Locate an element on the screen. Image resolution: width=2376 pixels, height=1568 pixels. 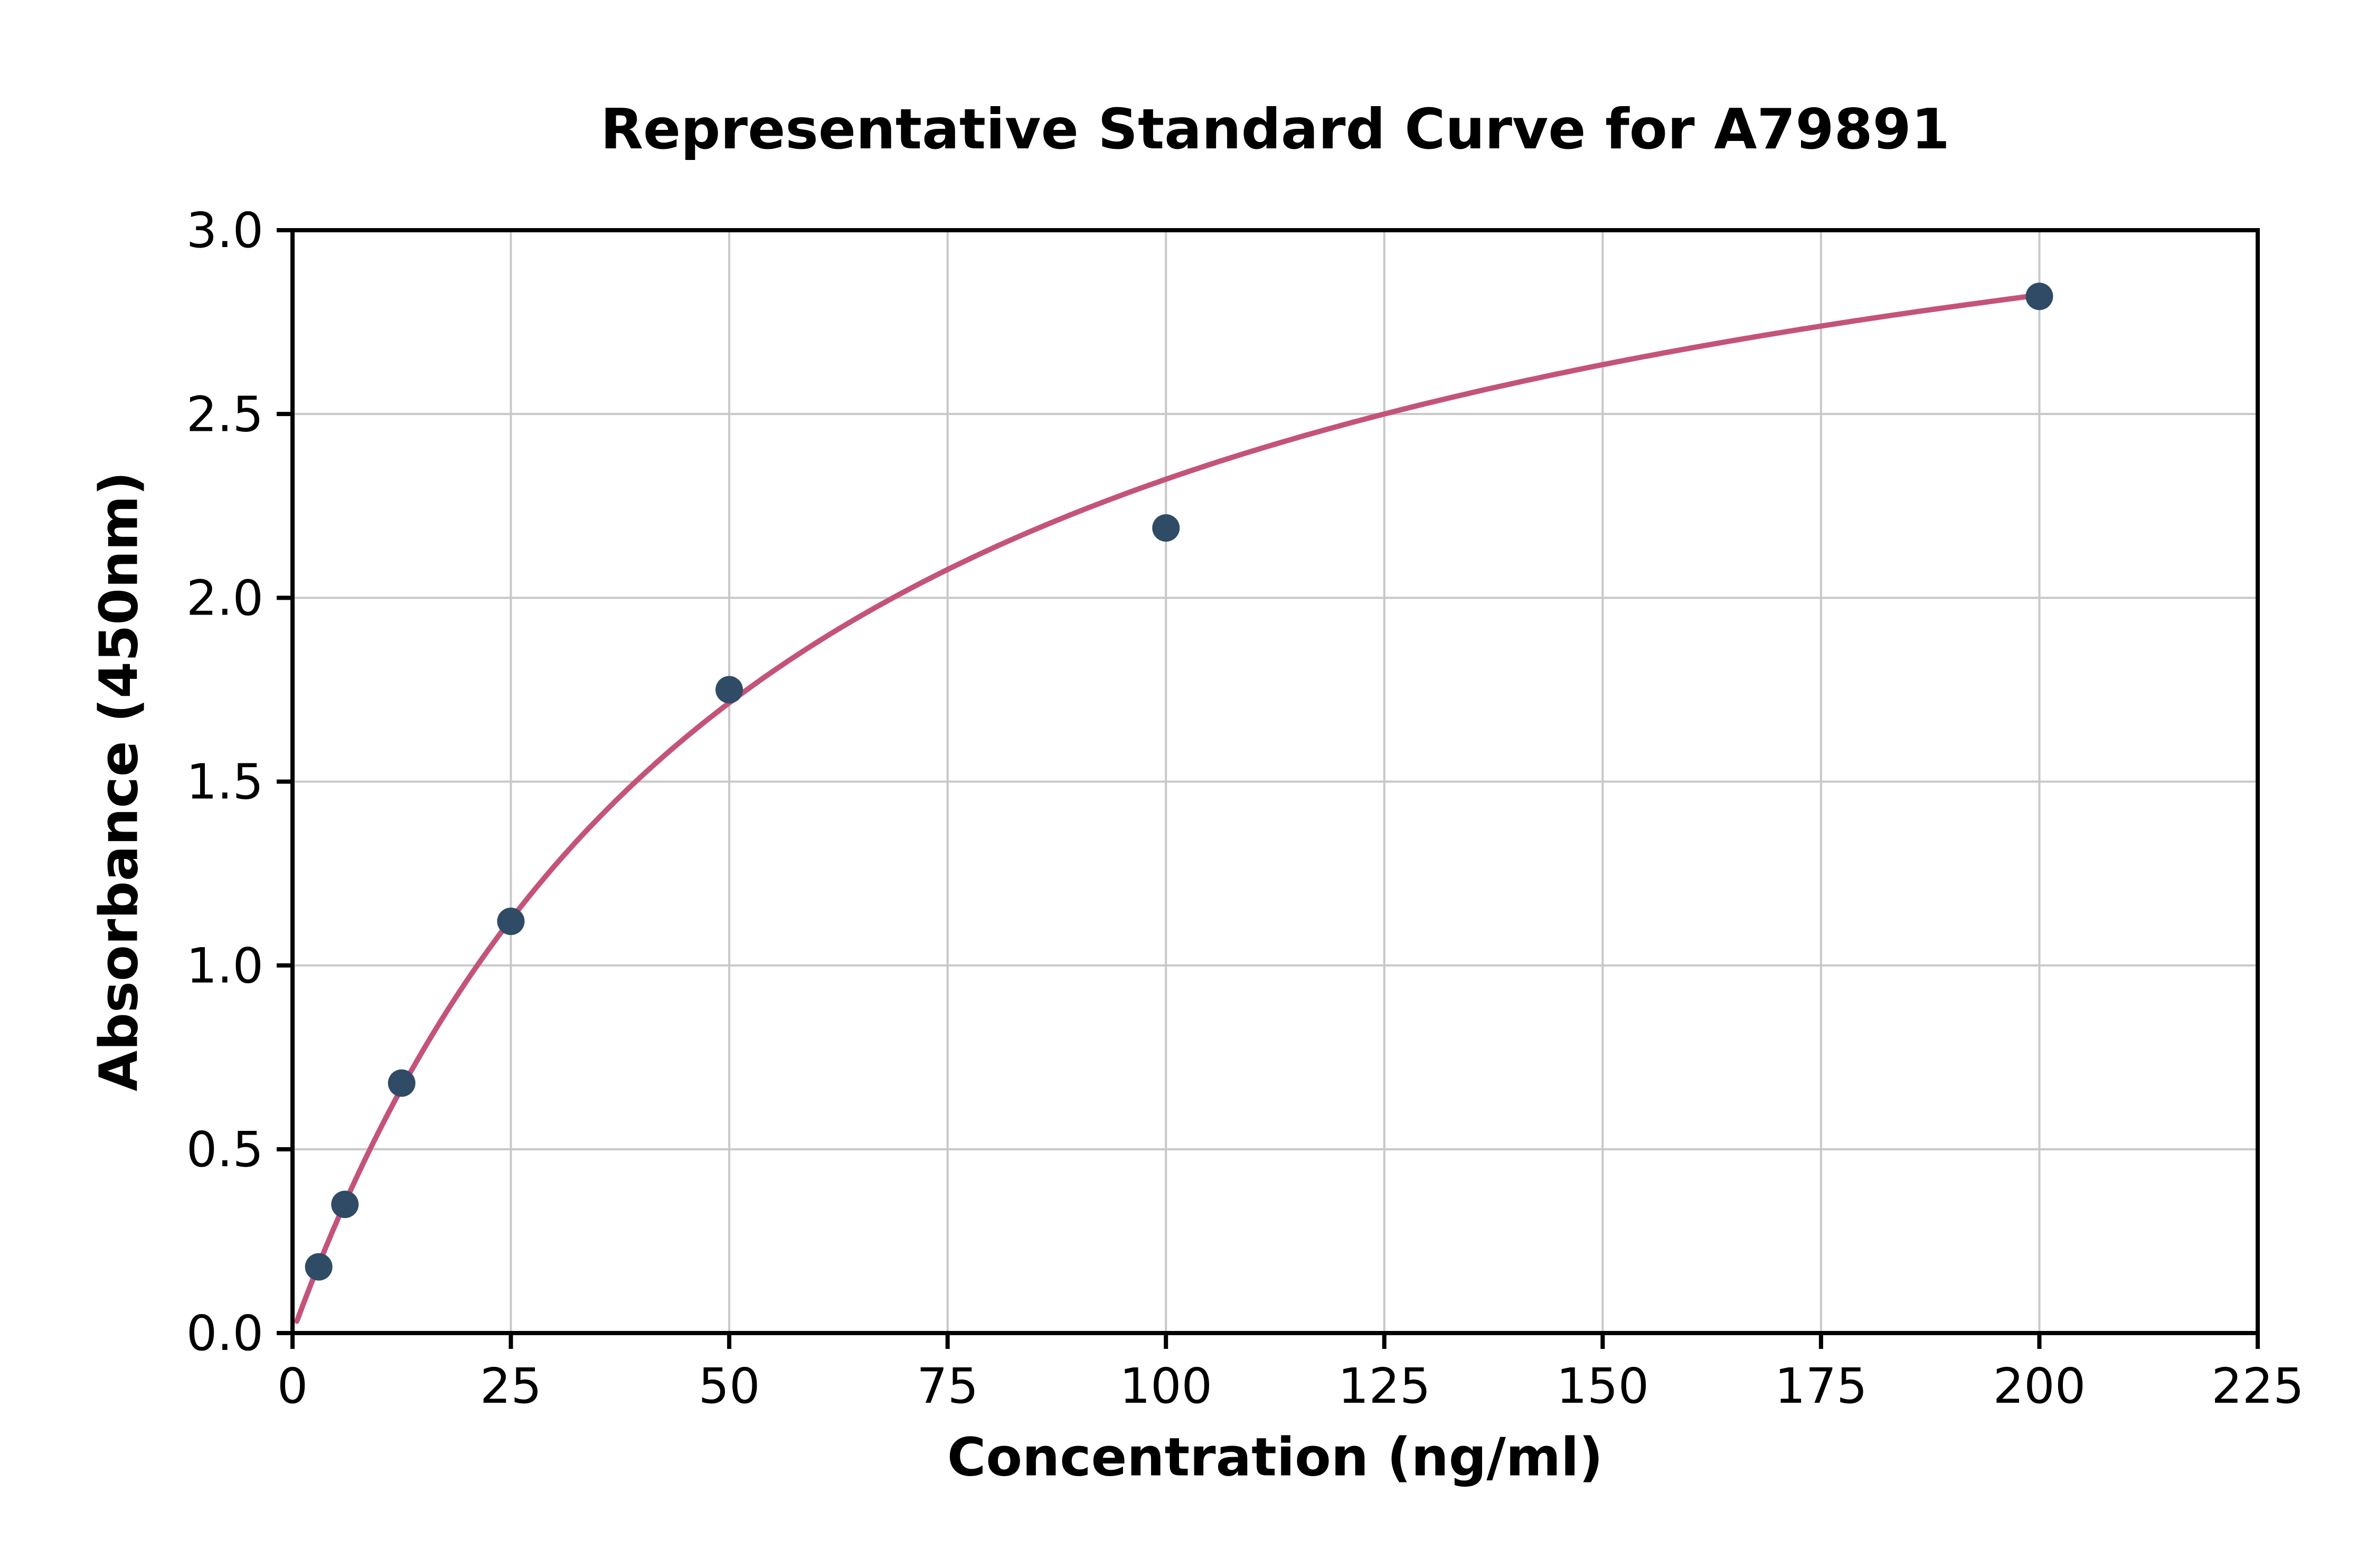
x-tick-label: 25 is located at coordinates (511, 1386).